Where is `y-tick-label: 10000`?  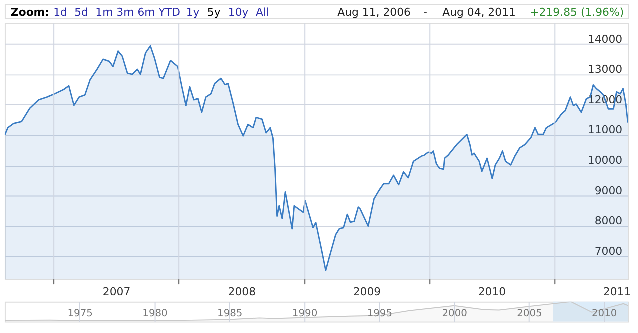 y-tick-label: 10000 is located at coordinates (605, 160).